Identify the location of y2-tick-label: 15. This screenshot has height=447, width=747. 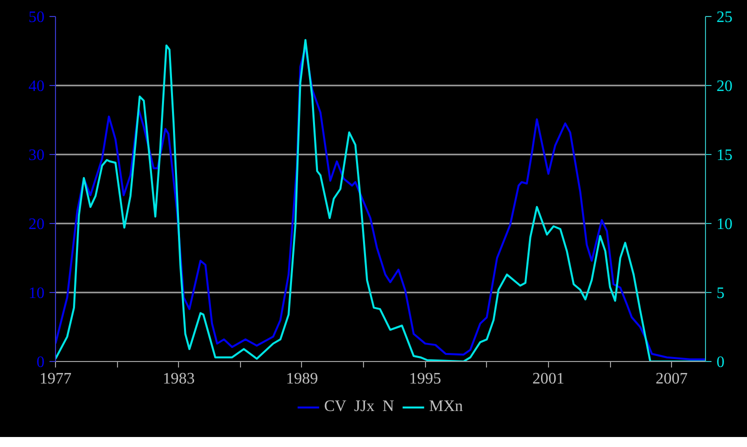
(724, 155).